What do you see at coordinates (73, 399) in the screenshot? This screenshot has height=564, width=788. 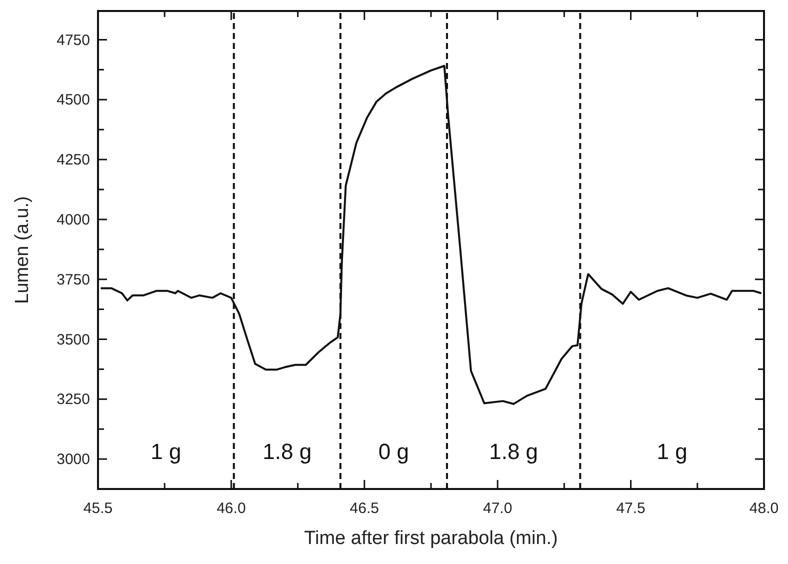 I see `y-tick-label: 3250` at bounding box center [73, 399].